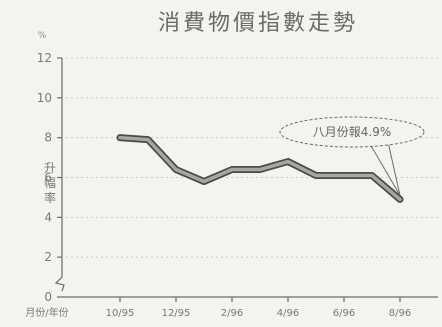  I want to click on x-tick-label-1: 12/95, so click(176, 313).